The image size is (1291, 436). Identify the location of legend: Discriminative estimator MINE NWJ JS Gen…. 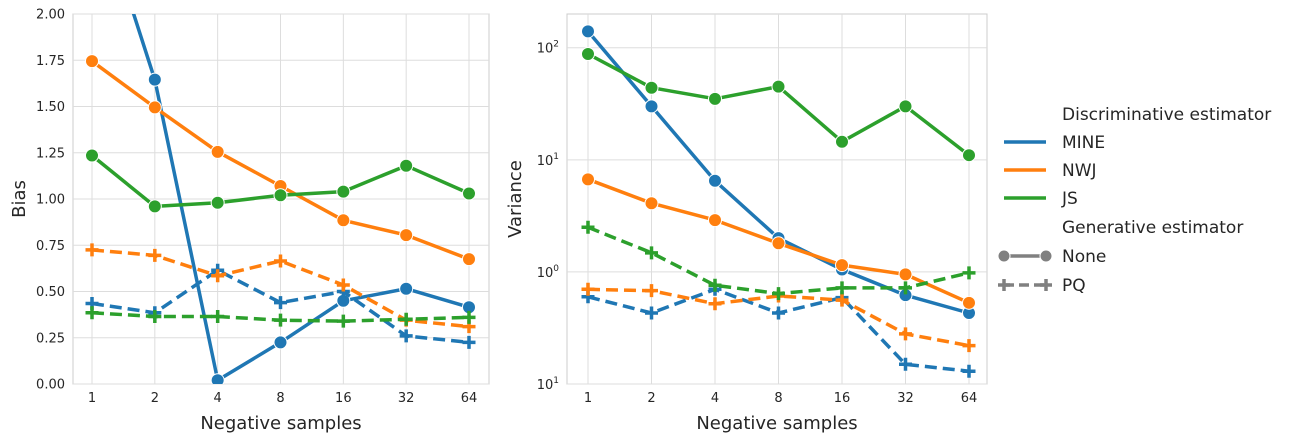
(1134, 200).